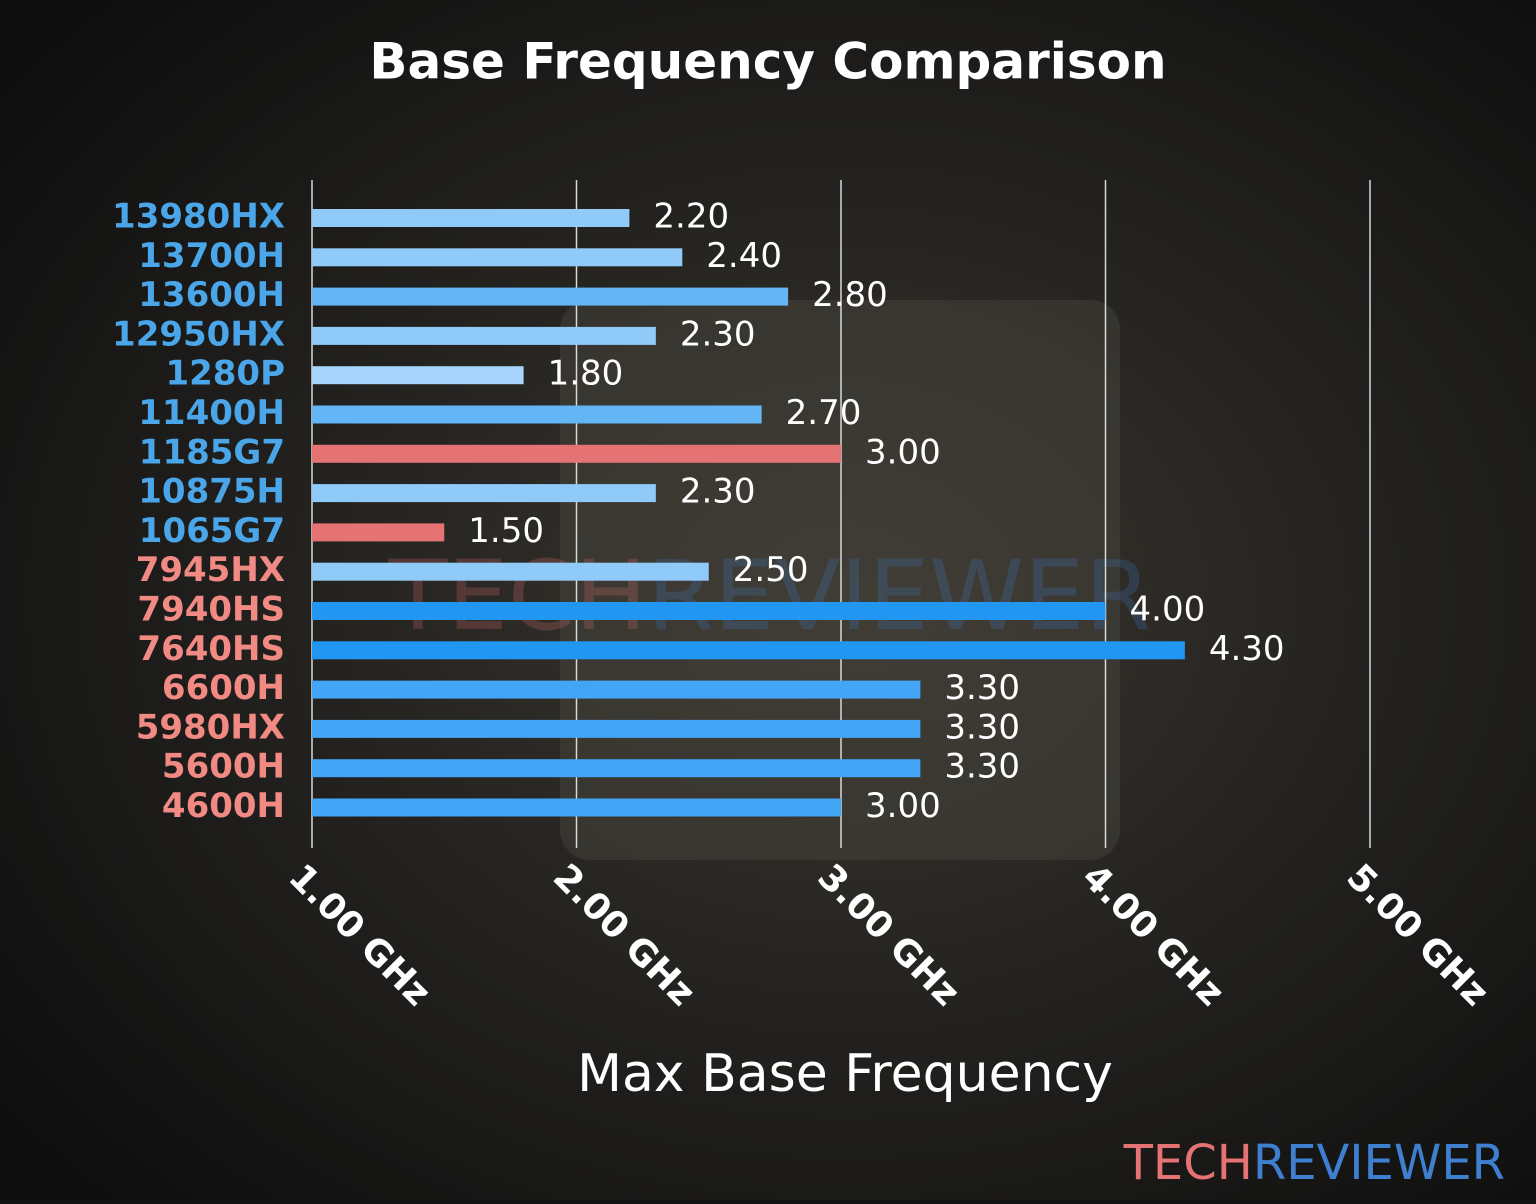  What do you see at coordinates (211, 649) in the screenshot?
I see `y-tick-label: 7640HS` at bounding box center [211, 649].